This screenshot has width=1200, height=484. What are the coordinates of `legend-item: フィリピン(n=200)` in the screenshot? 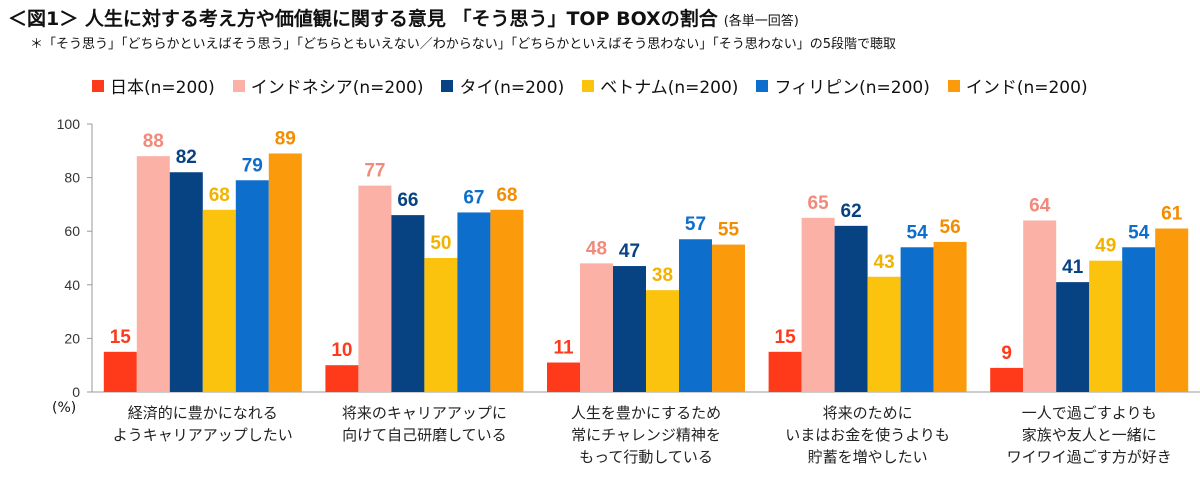 It's located at (843, 85).